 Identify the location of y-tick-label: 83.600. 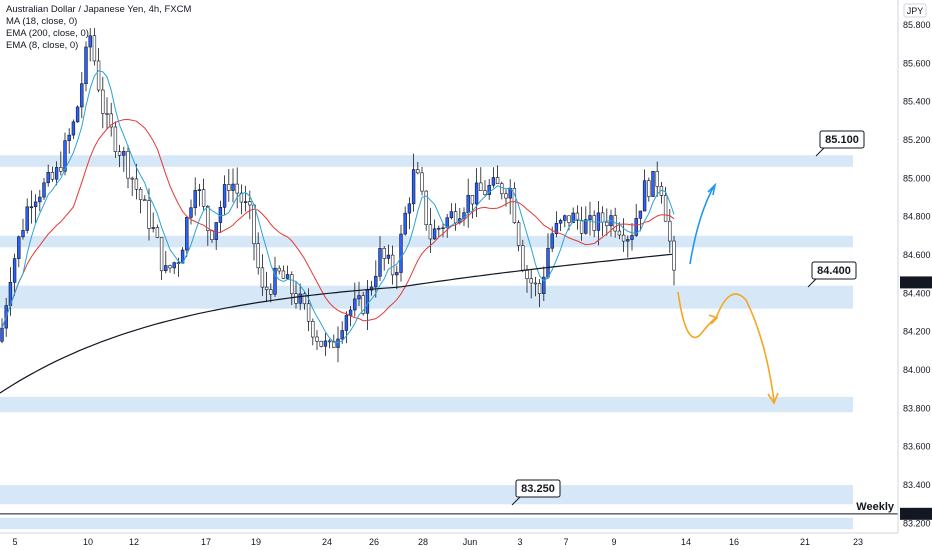
(917, 447).